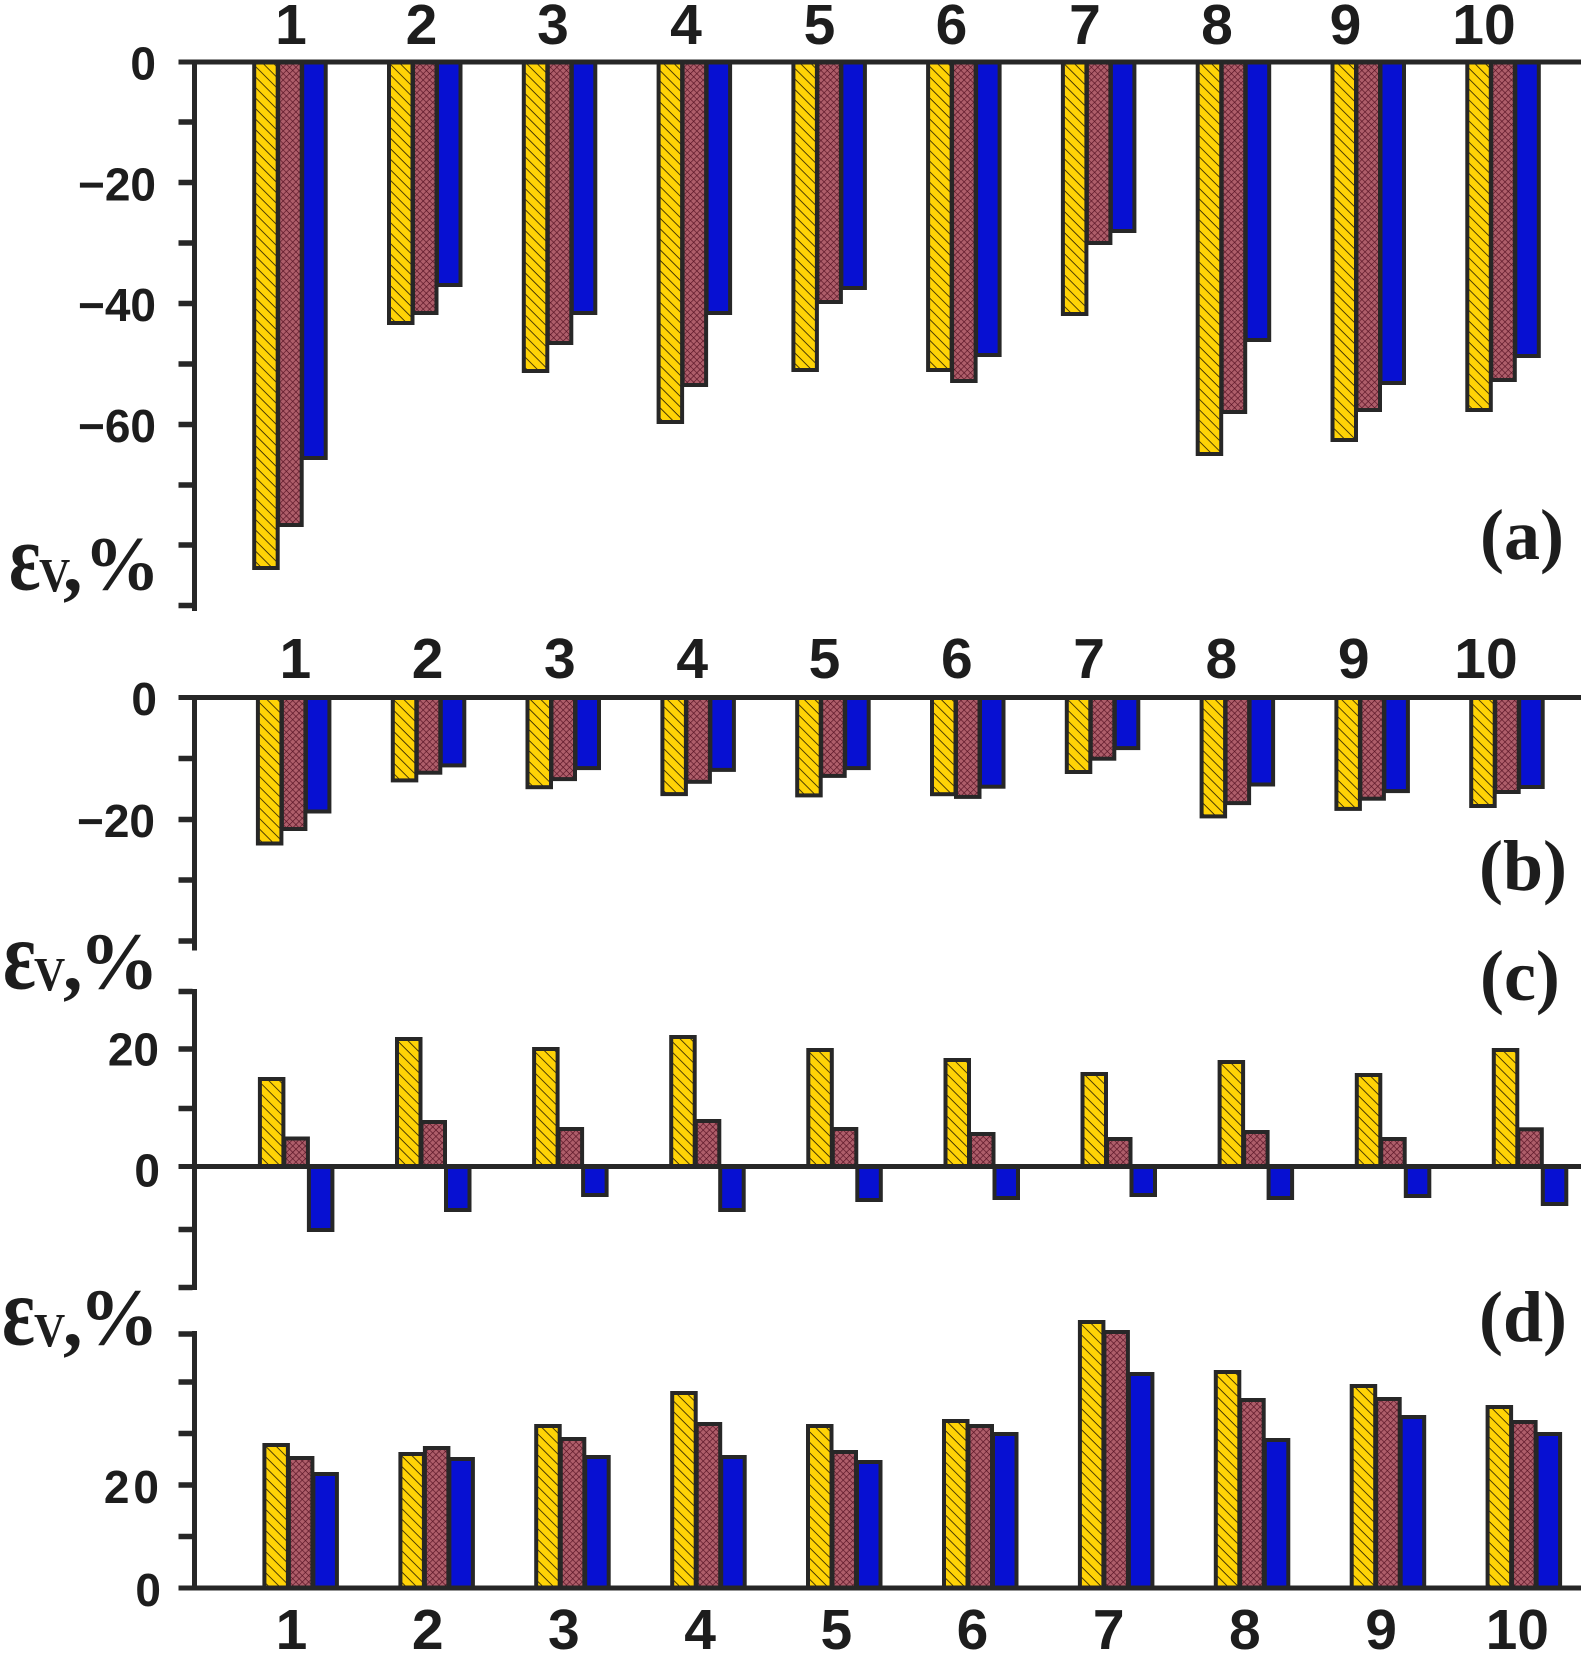  What do you see at coordinates (117, 305) in the screenshot?
I see `svg-text: −40` at bounding box center [117, 305].